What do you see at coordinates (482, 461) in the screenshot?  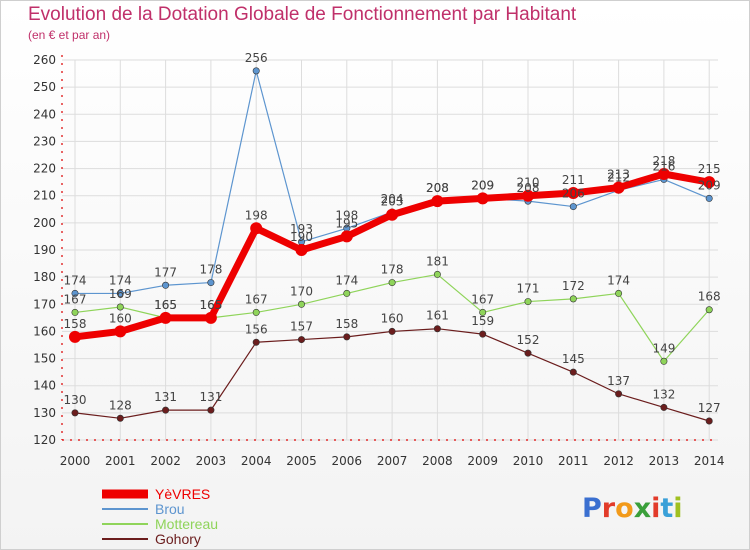 I see `x-tick-label: 2009` at bounding box center [482, 461].